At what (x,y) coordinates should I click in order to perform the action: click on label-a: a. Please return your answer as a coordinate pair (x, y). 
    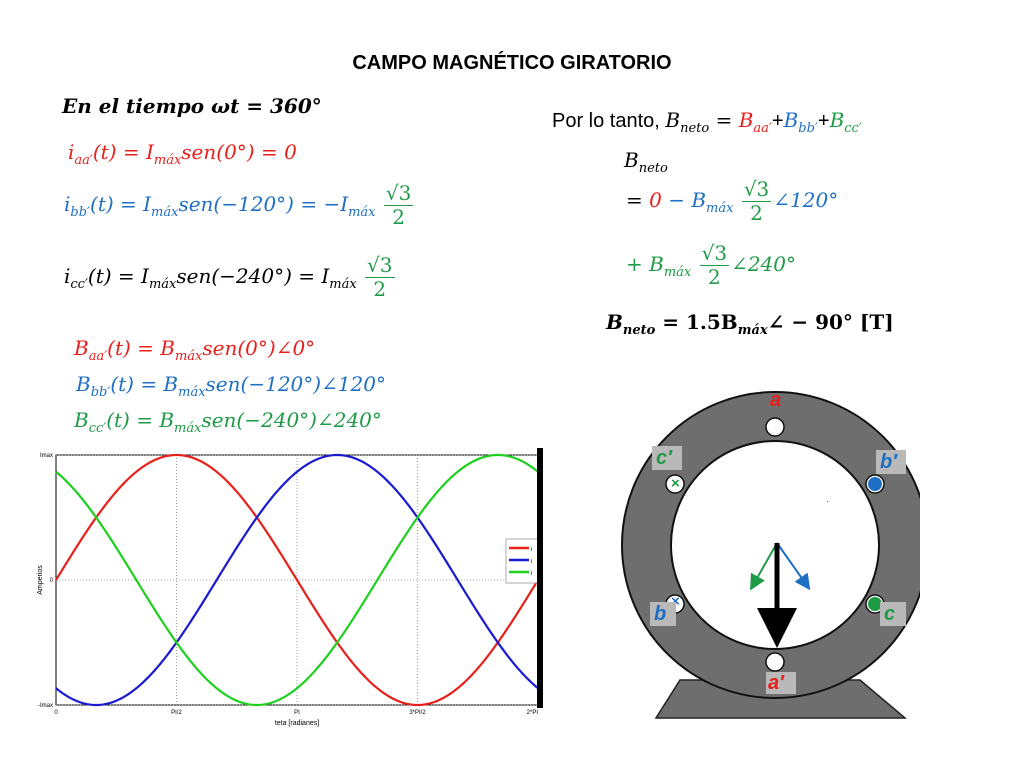
    Looking at the image, I should click on (775, 400).